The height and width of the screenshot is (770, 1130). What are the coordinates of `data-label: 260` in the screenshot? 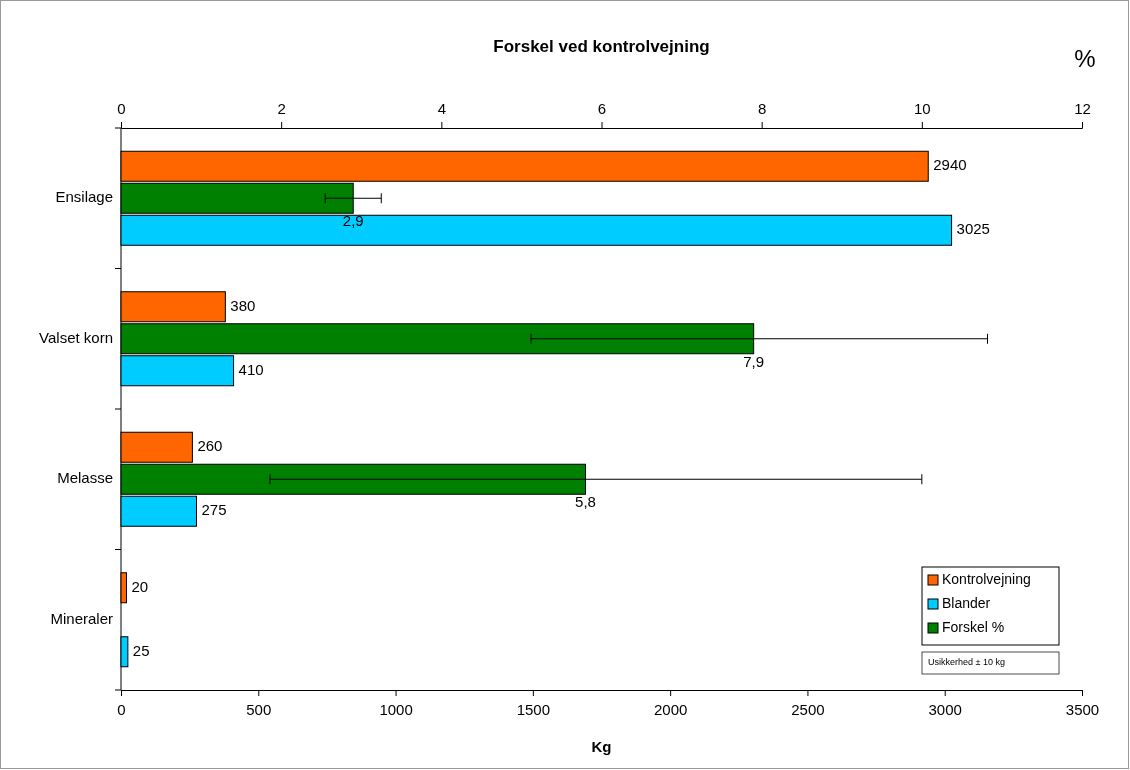 It's located at (210, 446).